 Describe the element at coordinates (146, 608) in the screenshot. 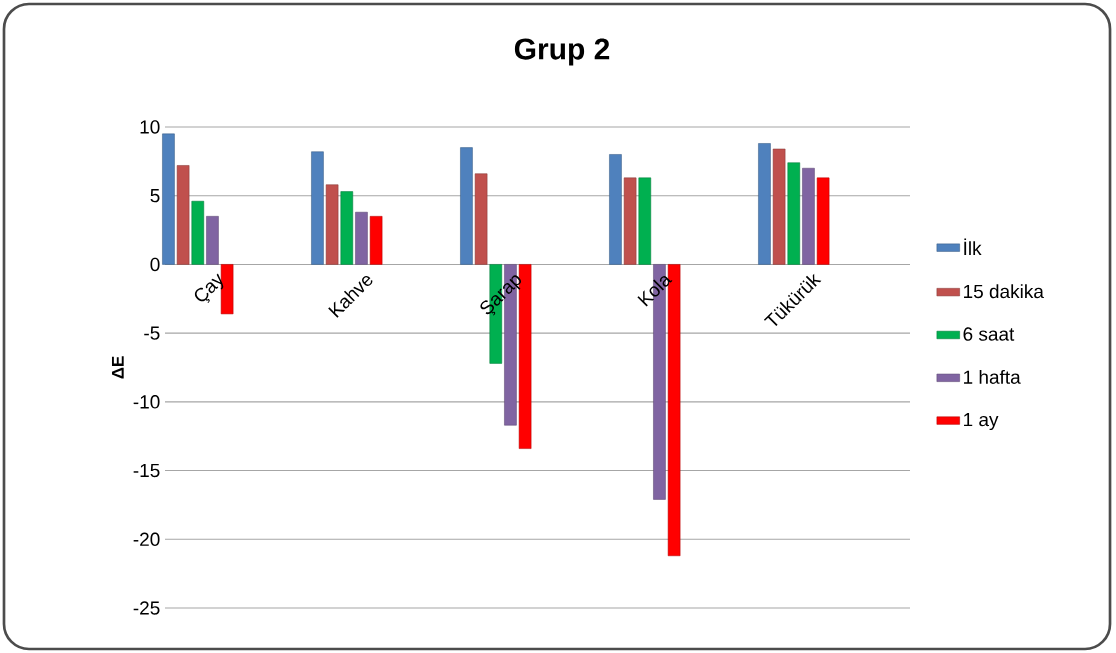

I see `y-tick-label: -25` at that location.